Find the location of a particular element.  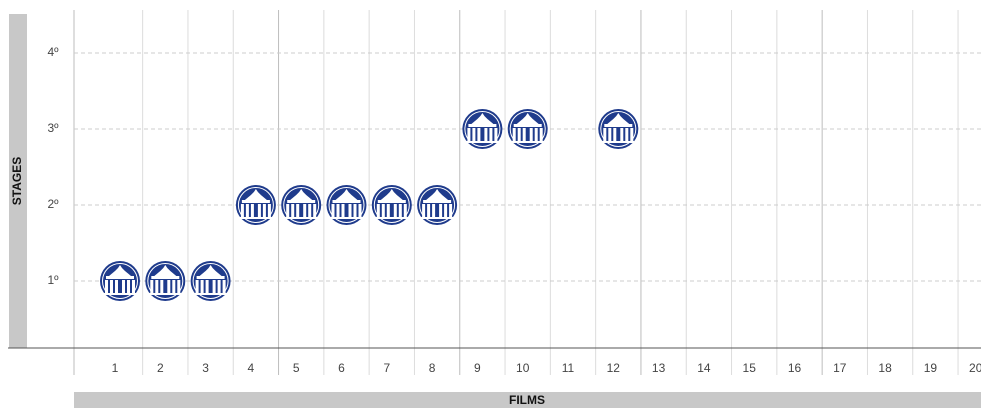

y-tick-label: 4º is located at coordinates (53, 52).